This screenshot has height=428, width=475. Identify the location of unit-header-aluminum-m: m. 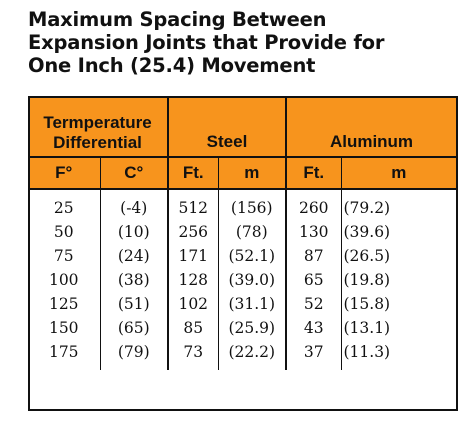
(398, 173).